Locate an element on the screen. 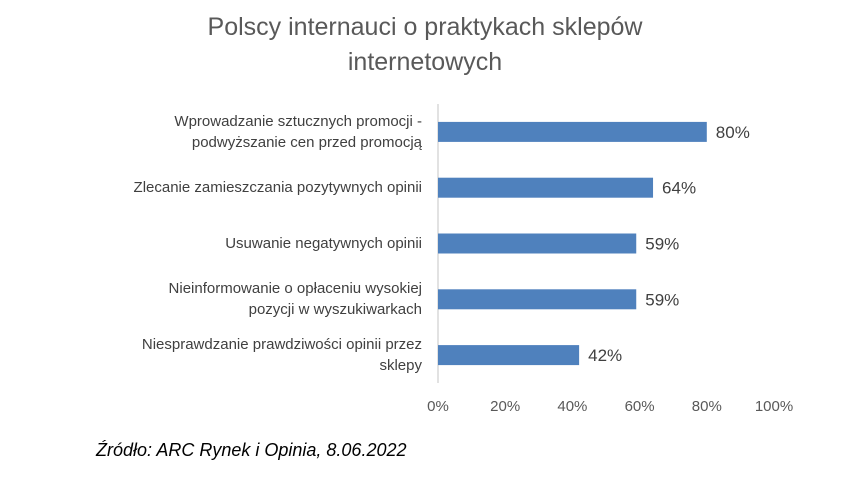 The image size is (860, 482). chart-title-line-2: internetowych is located at coordinates (425, 62).